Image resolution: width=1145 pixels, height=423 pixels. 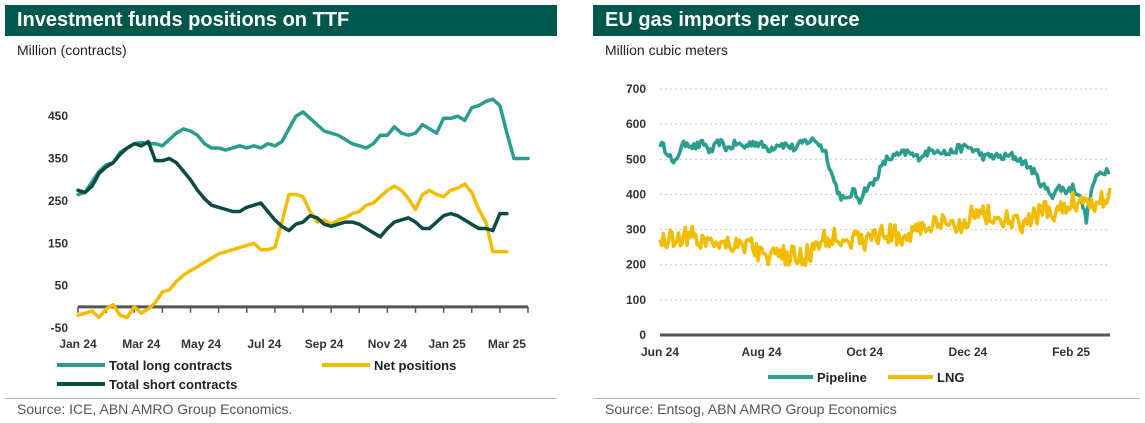 What do you see at coordinates (447, 344) in the screenshot?
I see `x-tick-label: Jan 25` at bounding box center [447, 344].